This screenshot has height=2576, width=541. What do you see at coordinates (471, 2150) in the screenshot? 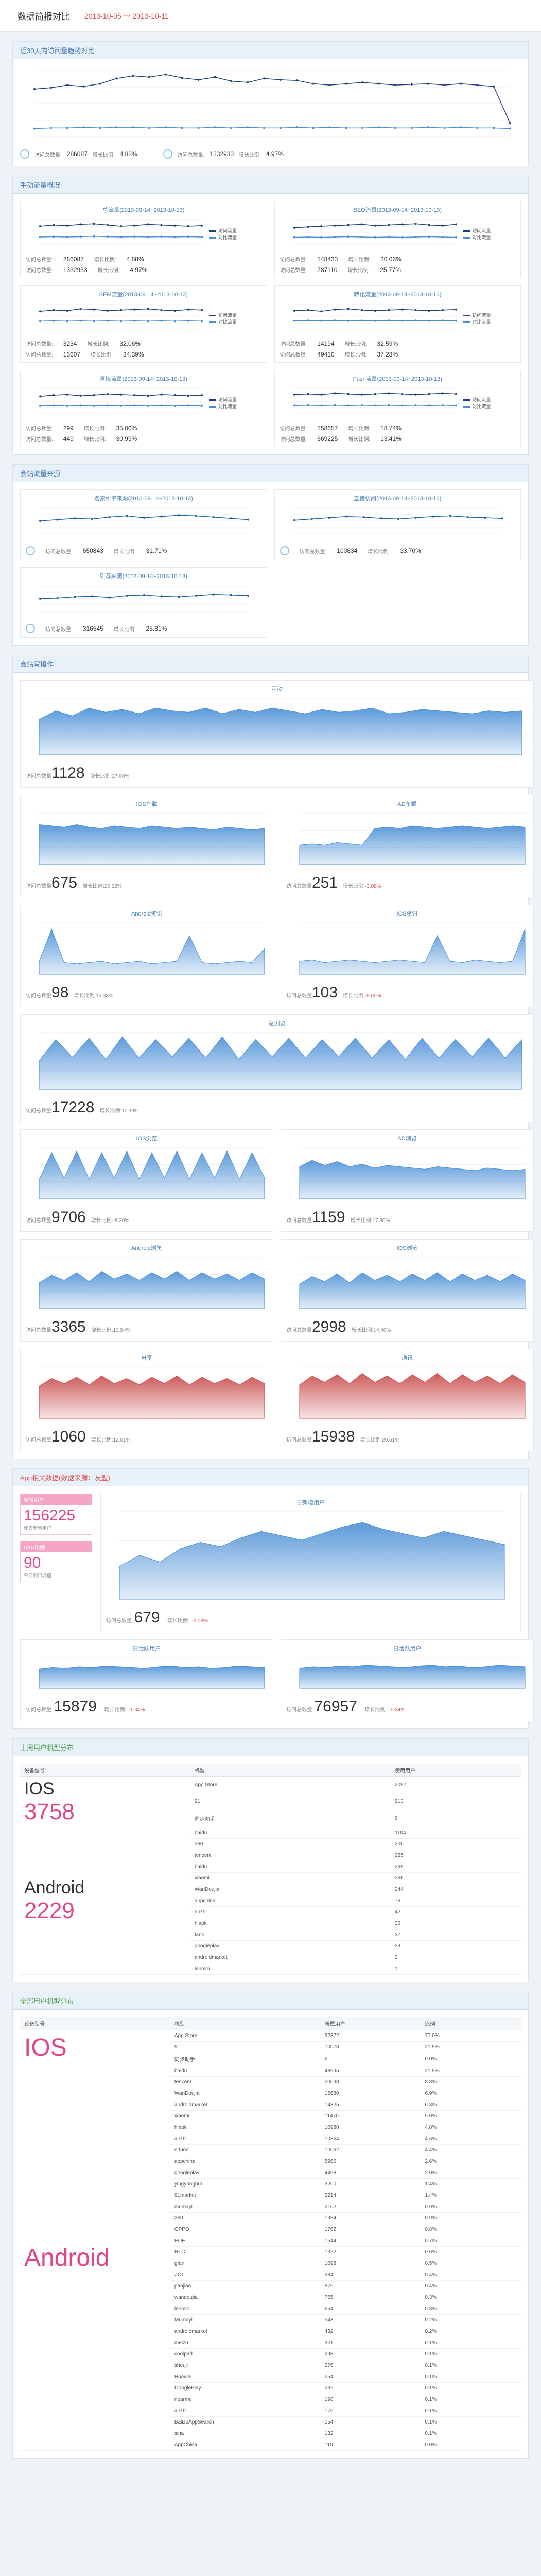
I see `ratio-cell: 4.4%` at bounding box center [471, 2150].